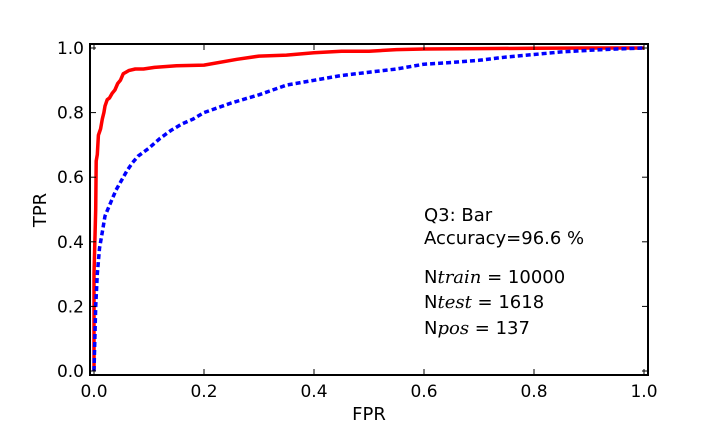 The image size is (720, 432). Describe the element at coordinates (458, 215) in the screenshot. I see `annotation-title: Q3: Bar` at that location.